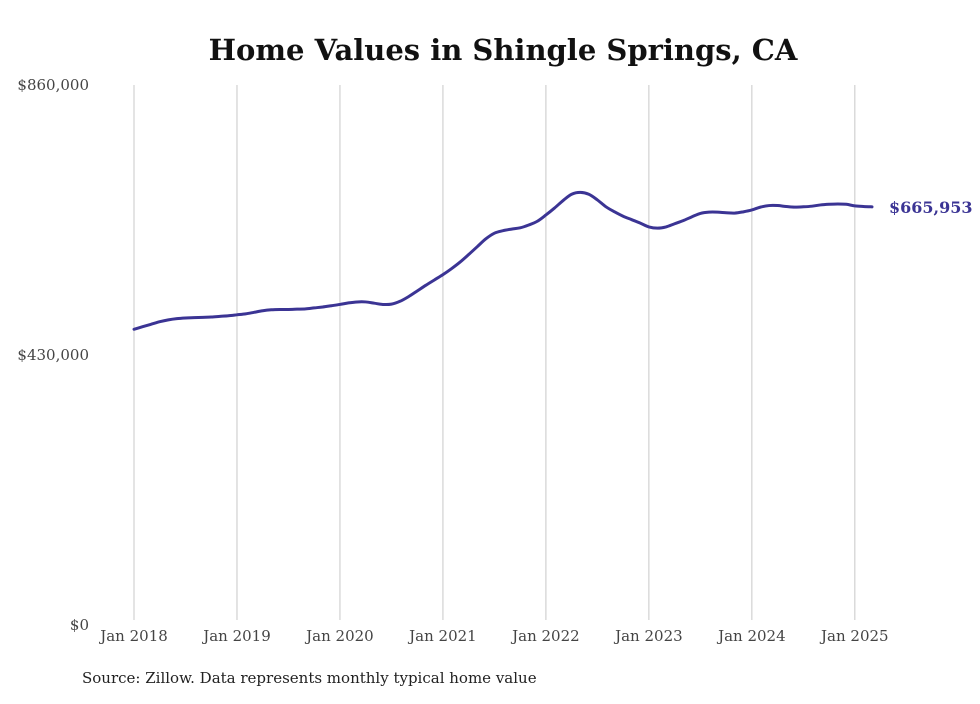 The width and height of the screenshot is (980, 704). What do you see at coordinates (545, 636) in the screenshot?
I see `x-tick-label-4: Jan 2022` at bounding box center [545, 636].